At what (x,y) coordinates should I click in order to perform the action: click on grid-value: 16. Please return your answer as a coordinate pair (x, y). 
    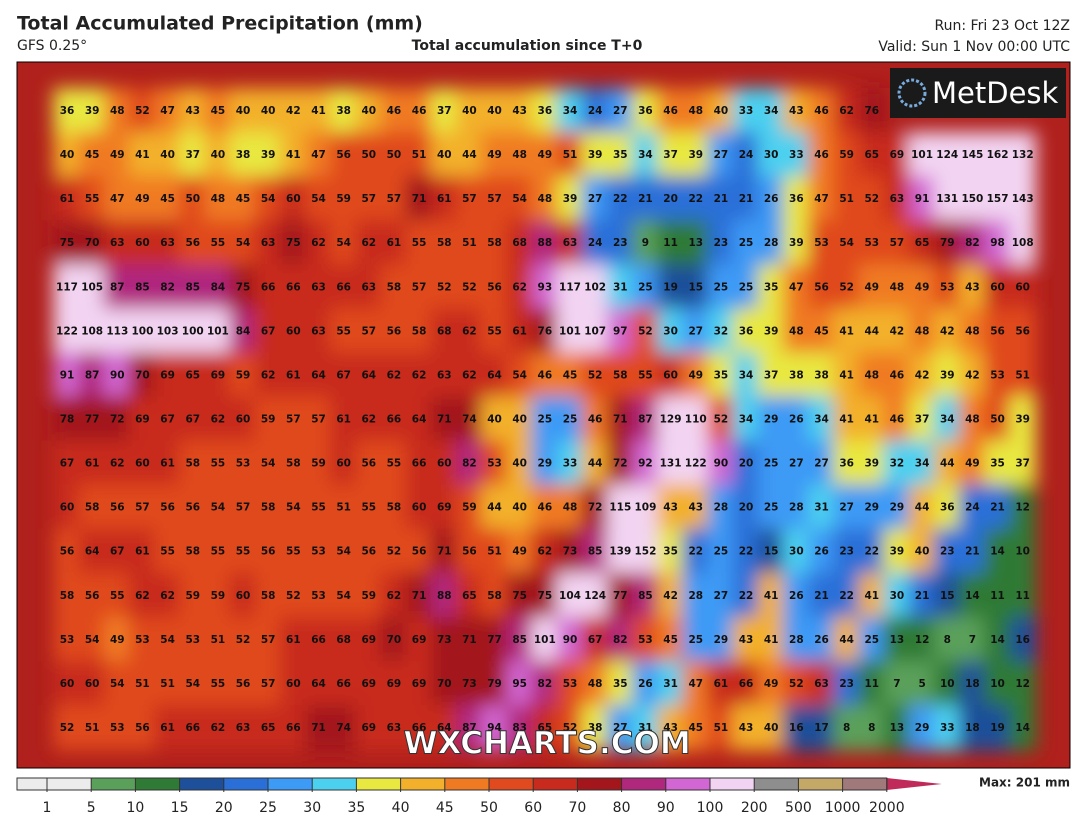
    Looking at the image, I should click on (796, 728).